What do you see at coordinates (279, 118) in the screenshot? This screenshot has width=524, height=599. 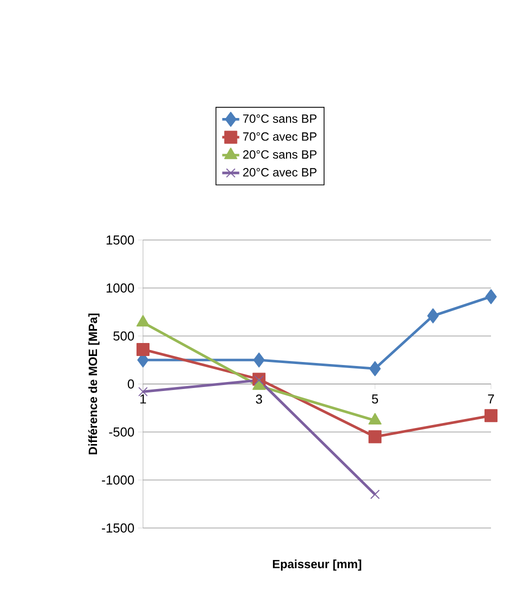 I see `legend-label: 70°C sans BP` at bounding box center [279, 118].